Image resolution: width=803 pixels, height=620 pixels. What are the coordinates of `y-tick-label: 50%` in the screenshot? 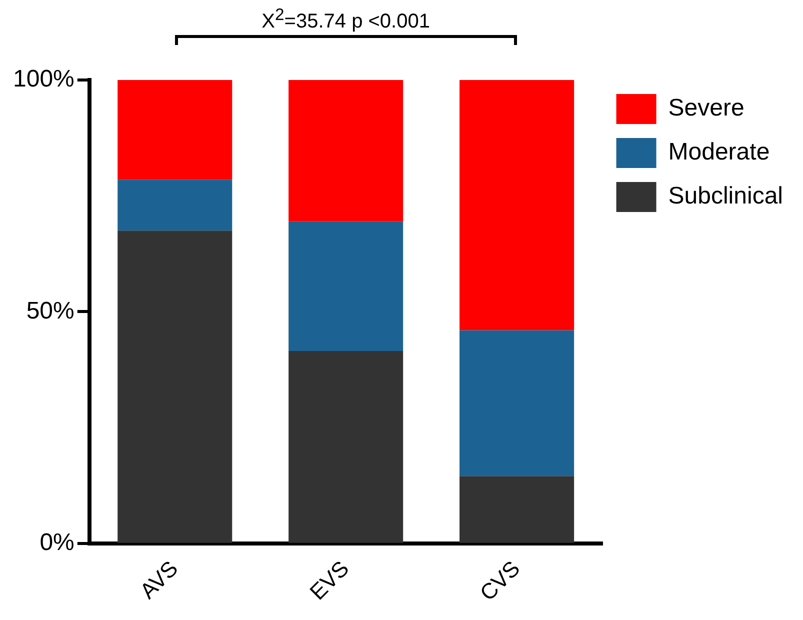 It's located at (50, 310).